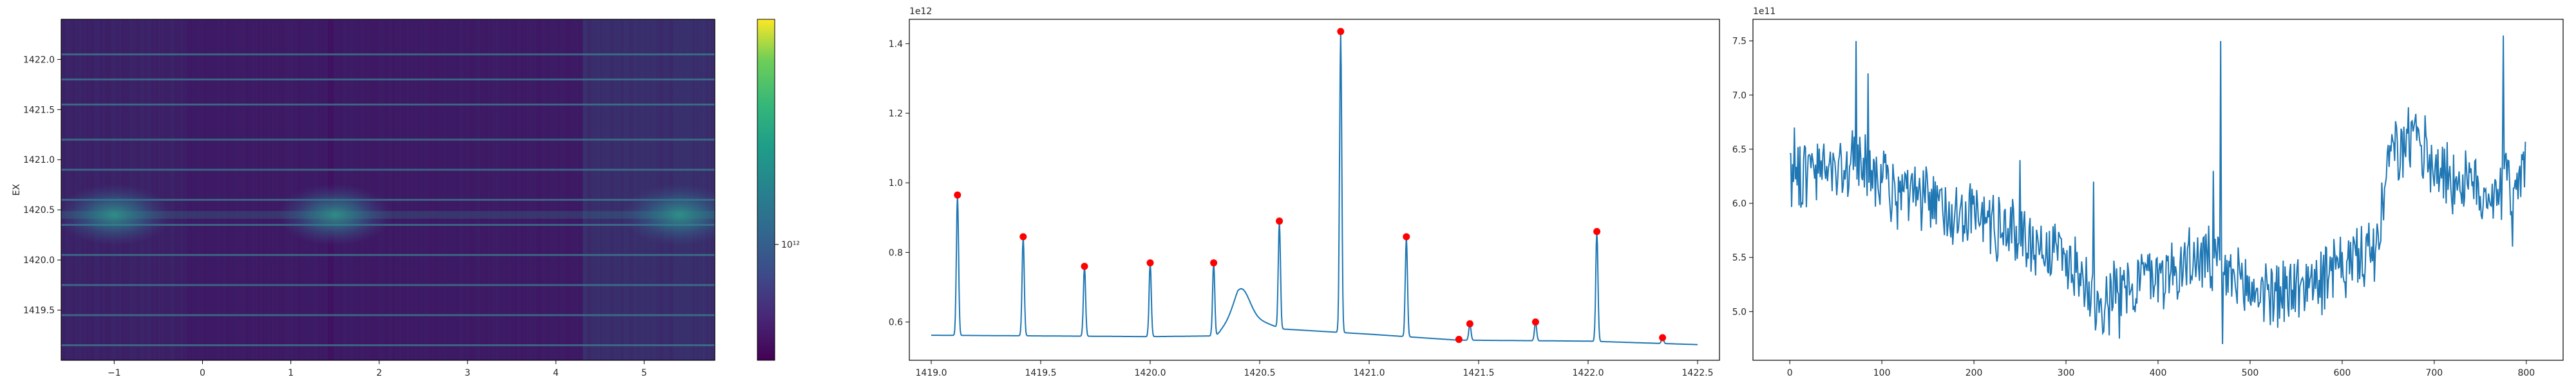 The image size is (2576, 386). What do you see at coordinates (2158, 373) in the screenshot?
I see `x-tick-label: 400` at bounding box center [2158, 373].